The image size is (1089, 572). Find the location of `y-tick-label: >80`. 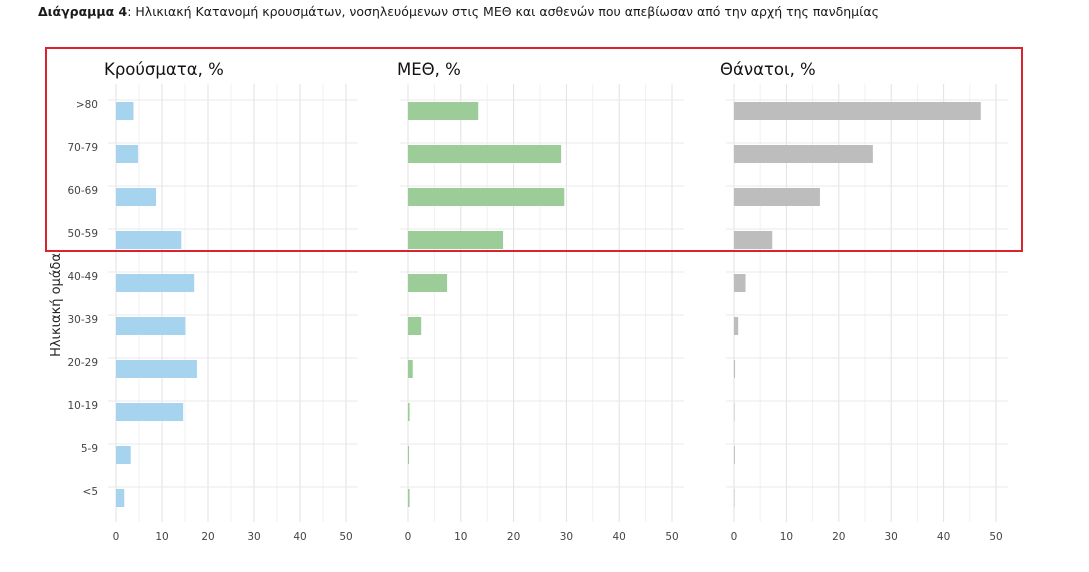

y-tick-label: >80 is located at coordinates (87, 105).